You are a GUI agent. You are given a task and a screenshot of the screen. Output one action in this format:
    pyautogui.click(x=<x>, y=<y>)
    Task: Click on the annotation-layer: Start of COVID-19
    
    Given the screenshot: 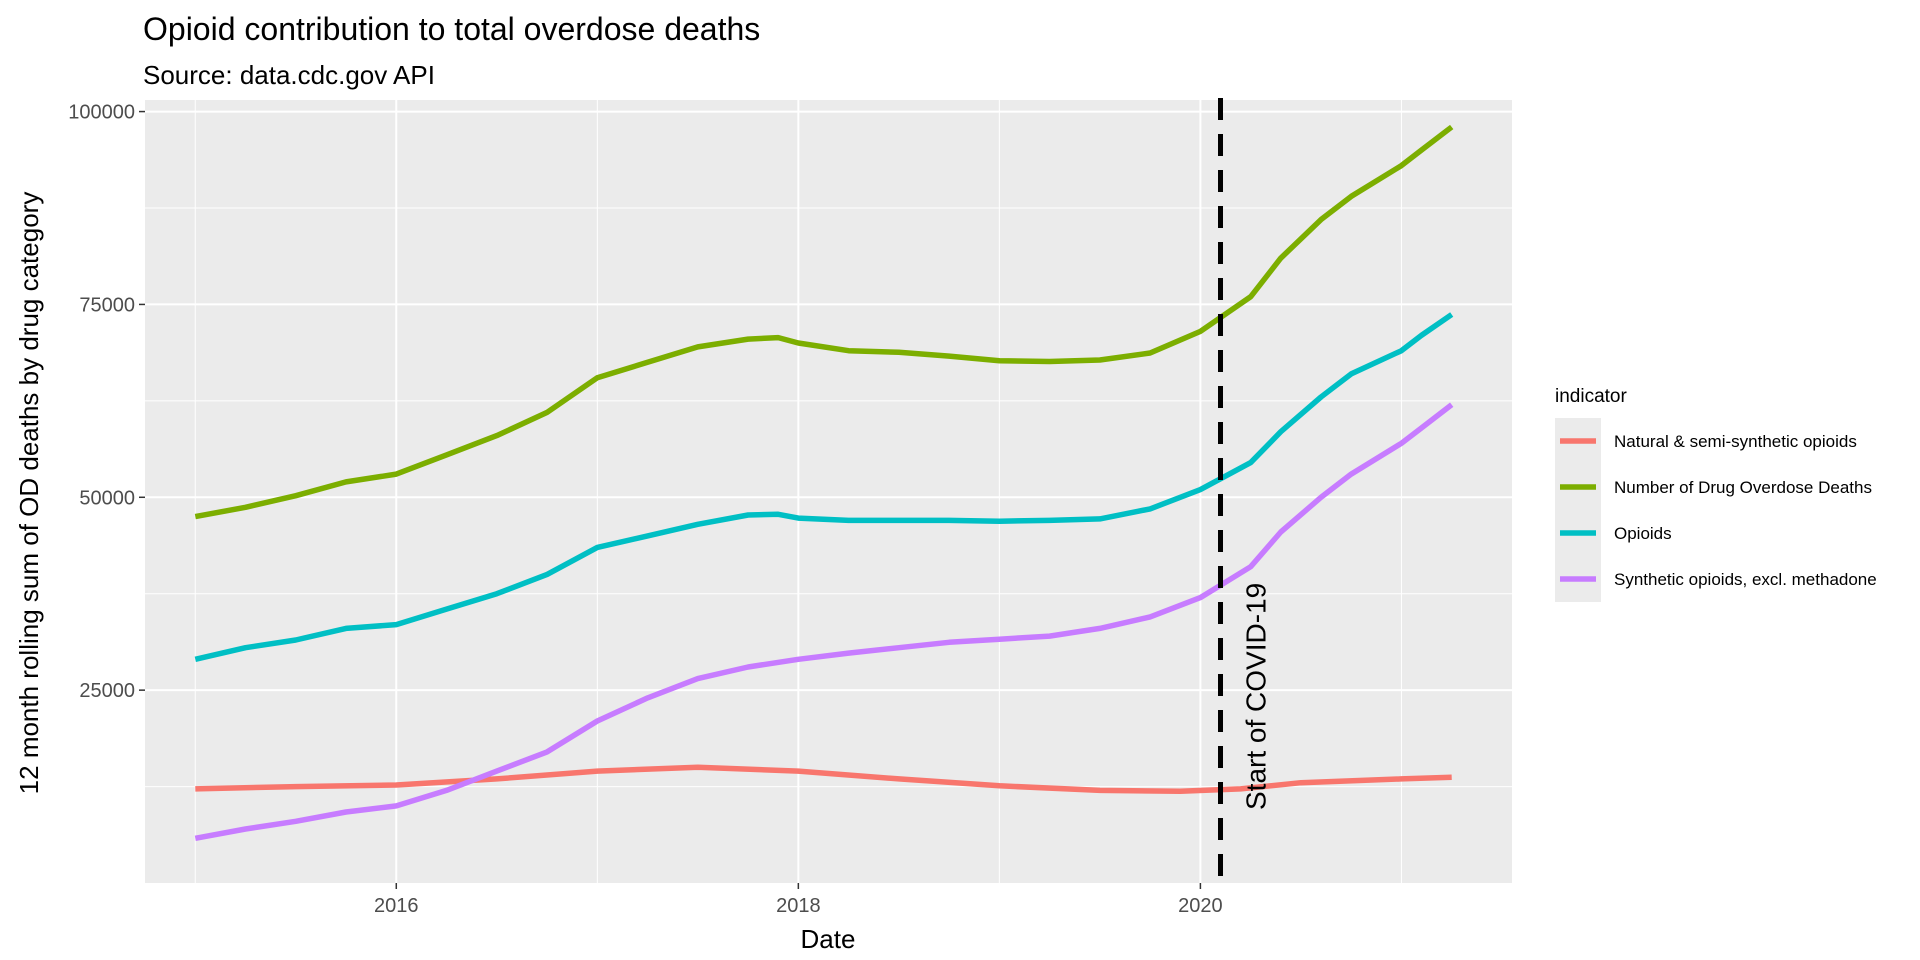 What is the action you would take?
    pyautogui.click(x=1245, y=490)
    